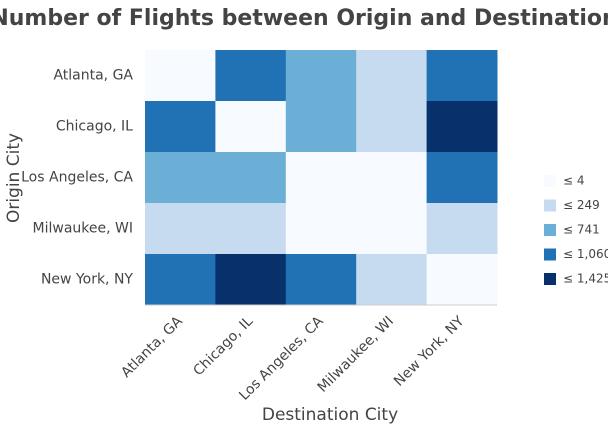 Image resolution: width=608 pixels, height=428 pixels. What do you see at coordinates (574, 181) in the screenshot?
I see `legend-label: ≤ 4` at bounding box center [574, 181].